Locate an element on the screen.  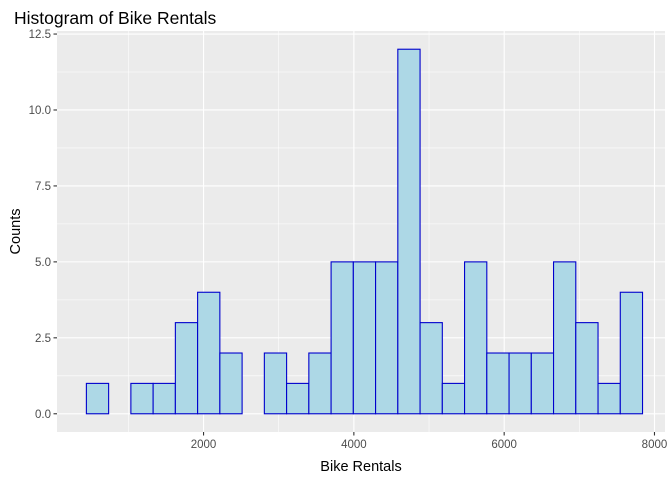
y-tick-label: 5.0 is located at coordinates (43, 263).